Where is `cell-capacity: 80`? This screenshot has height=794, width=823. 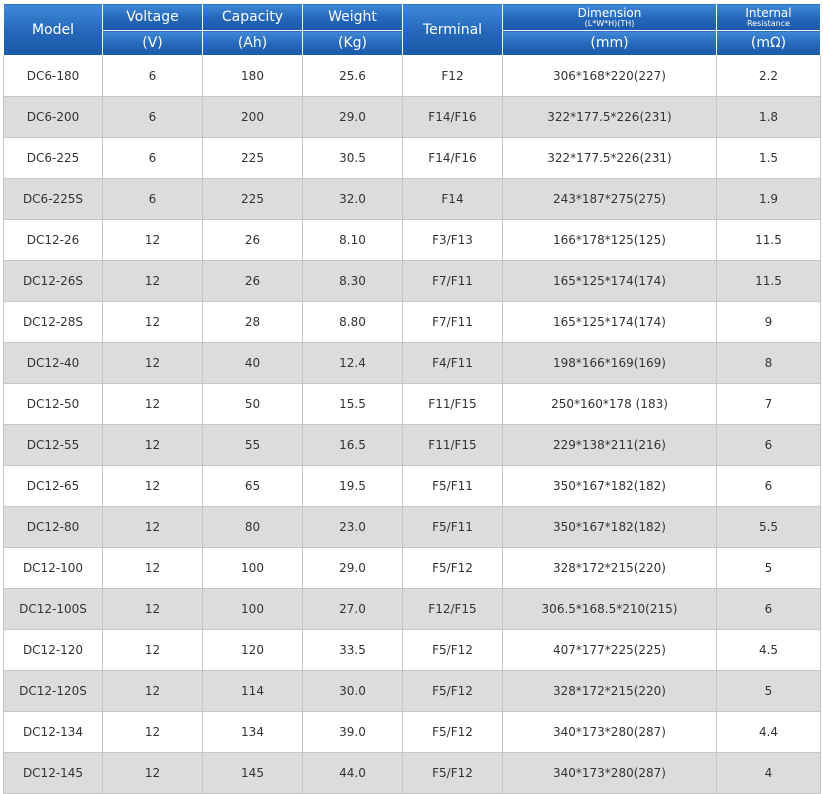 cell-capacity: 80 is located at coordinates (252, 527).